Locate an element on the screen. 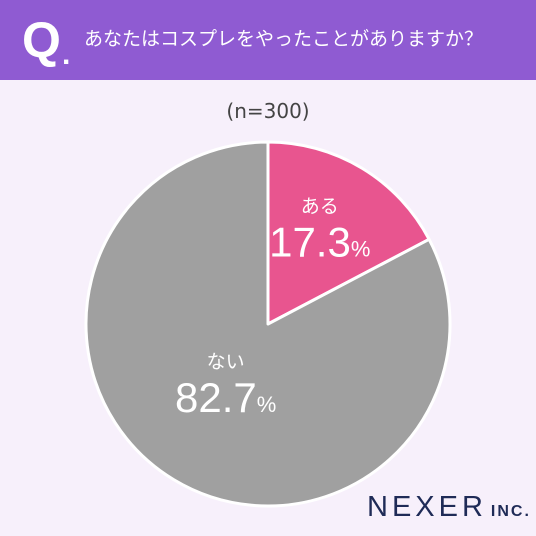 This screenshot has height=536, width=536. brand-name: NEXER is located at coordinates (427, 507).